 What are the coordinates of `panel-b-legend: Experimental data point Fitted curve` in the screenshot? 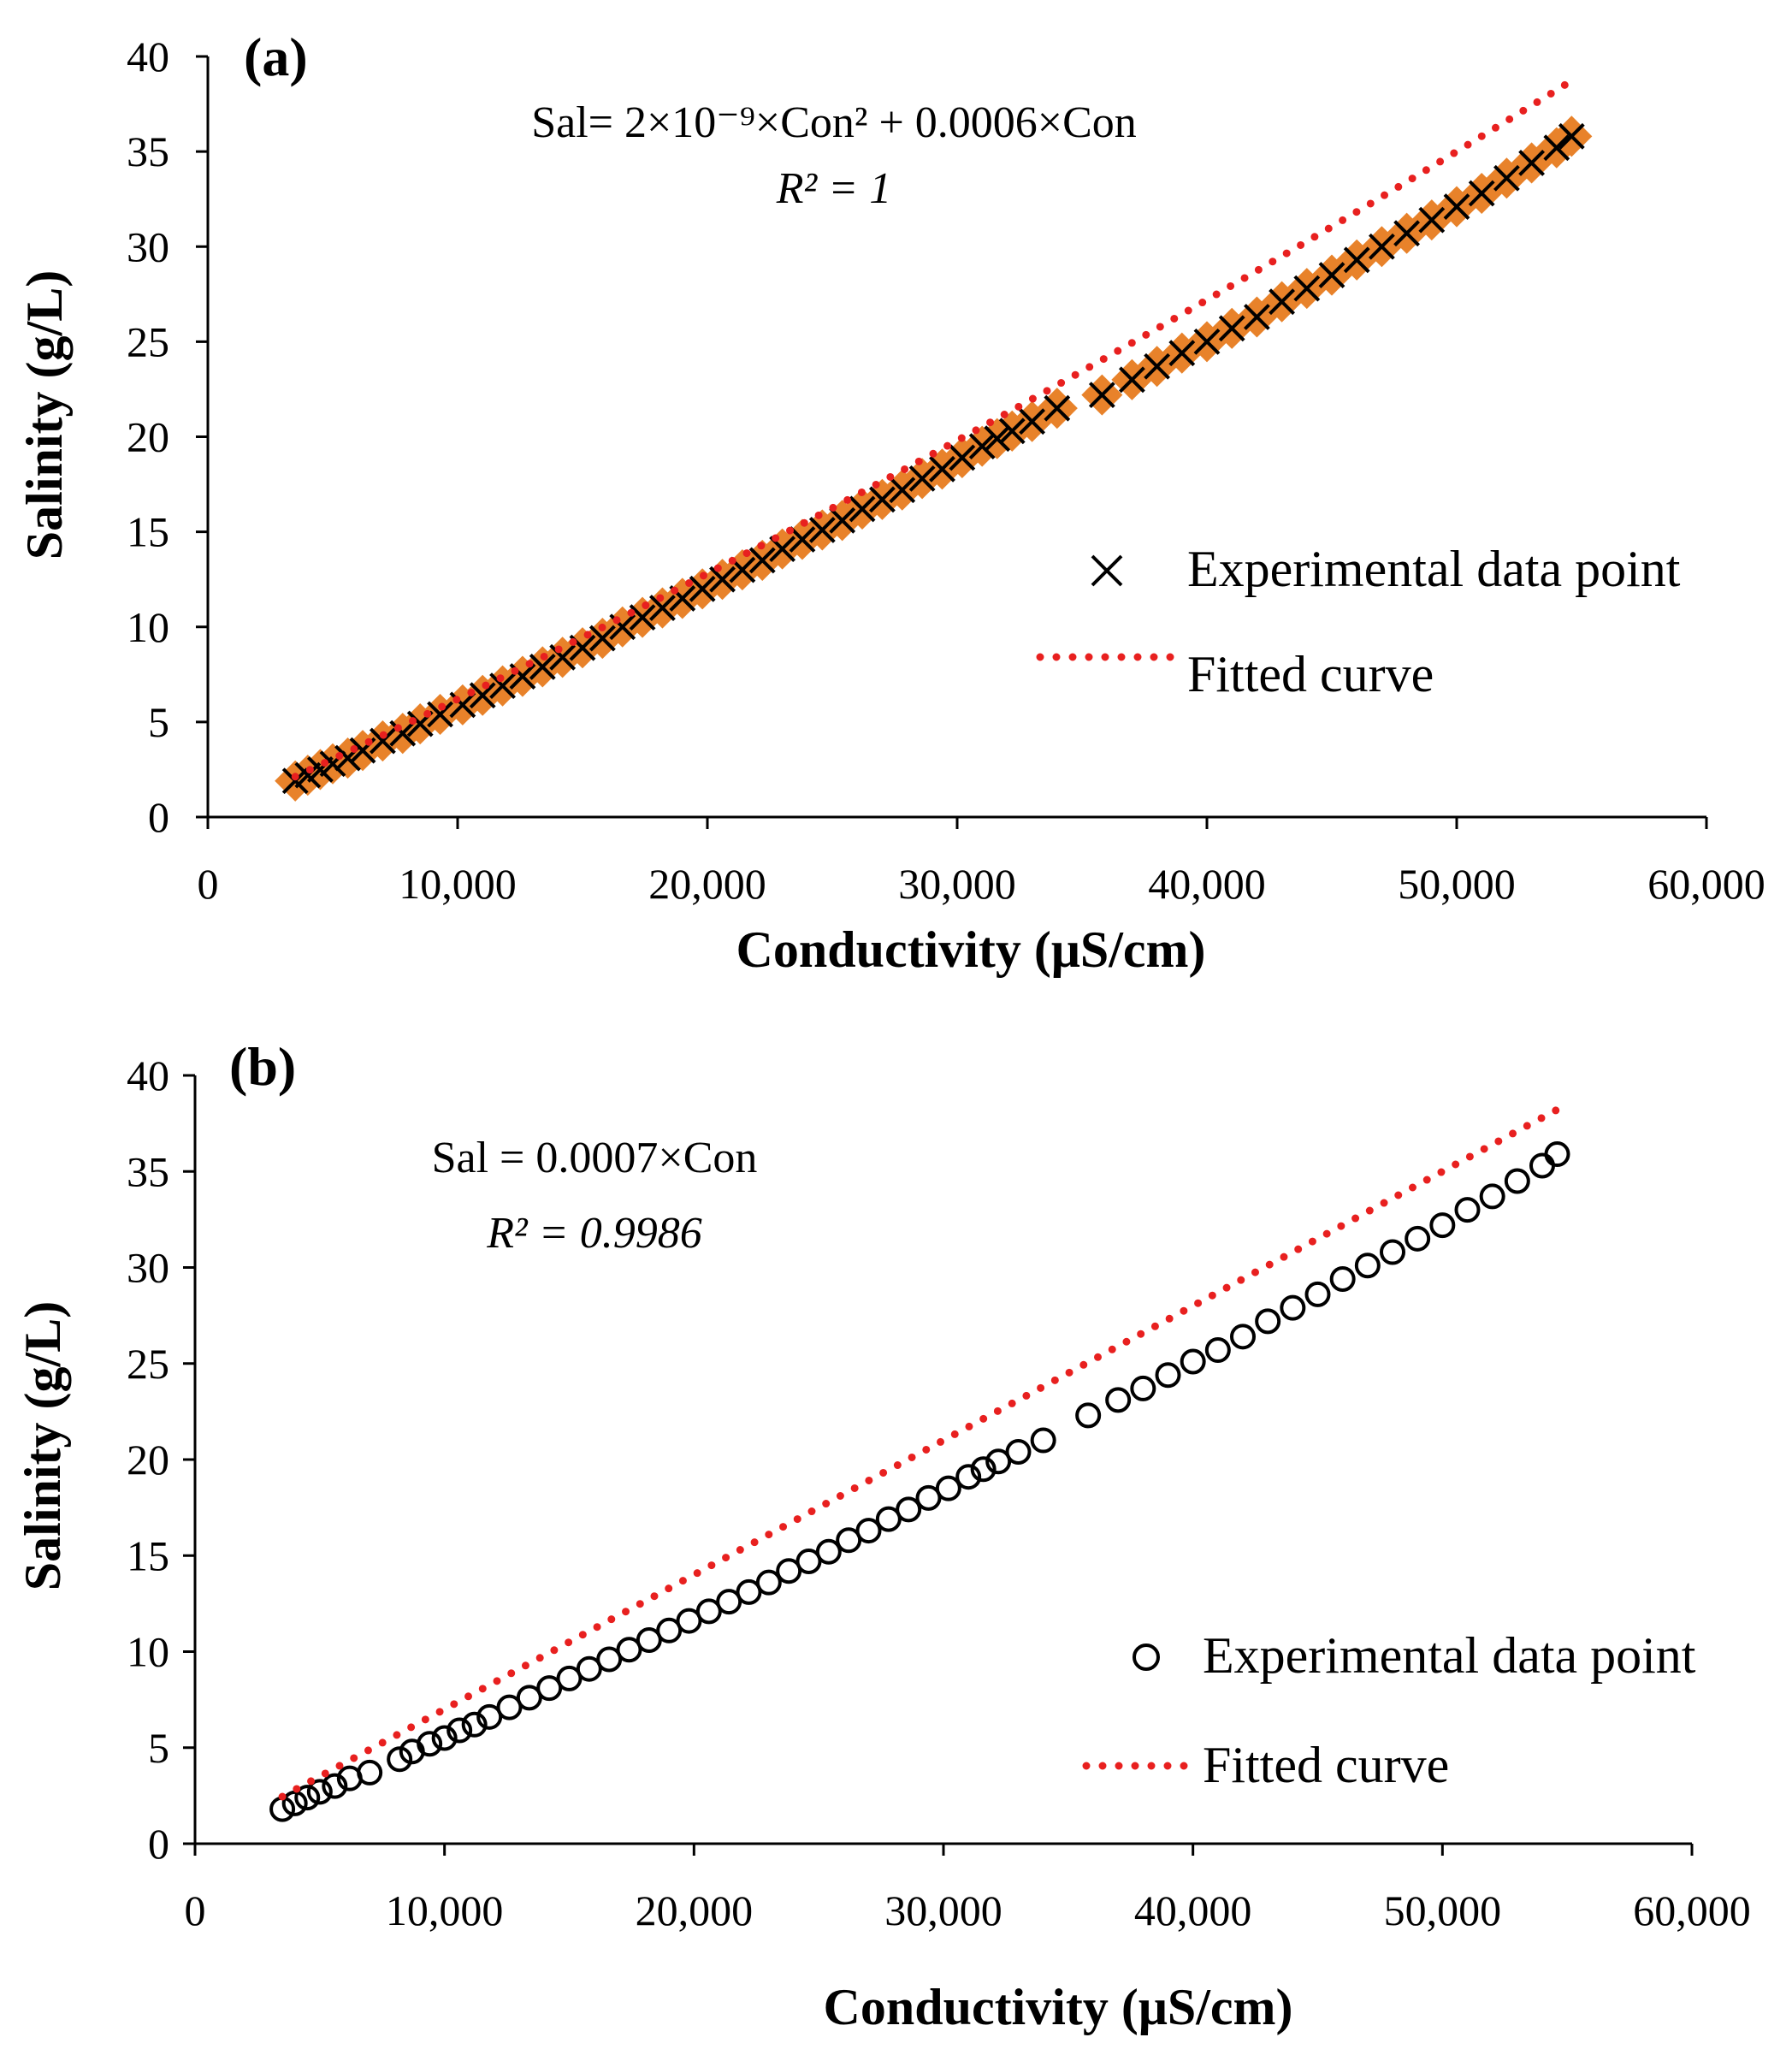 It's located at (1389, 1710).